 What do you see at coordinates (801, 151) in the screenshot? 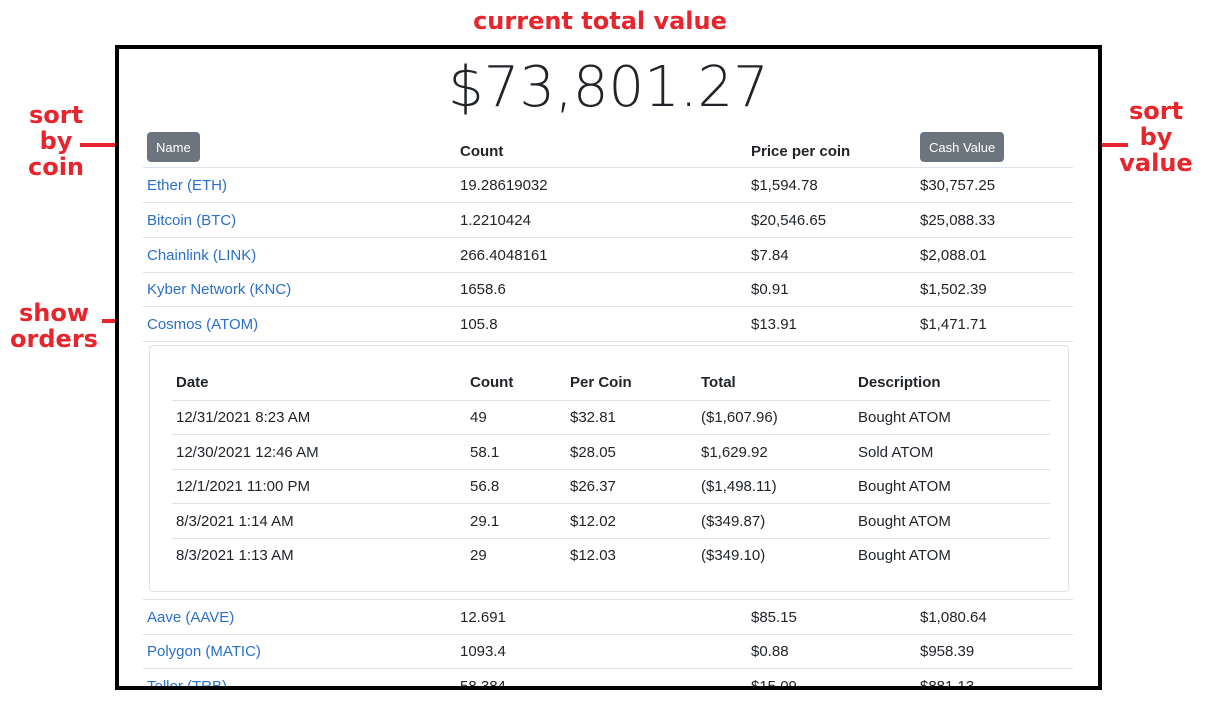
I see `column-header-price-per-coin: Price per coin` at bounding box center [801, 151].